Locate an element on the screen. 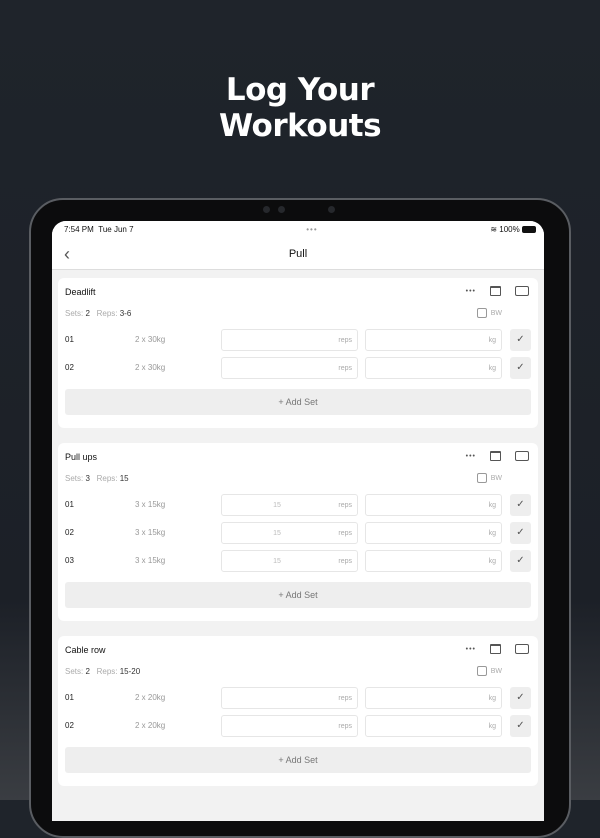 The image size is (600, 838). set-row: 01 2 x 30kg reps kg ✓ is located at coordinates (298, 340).